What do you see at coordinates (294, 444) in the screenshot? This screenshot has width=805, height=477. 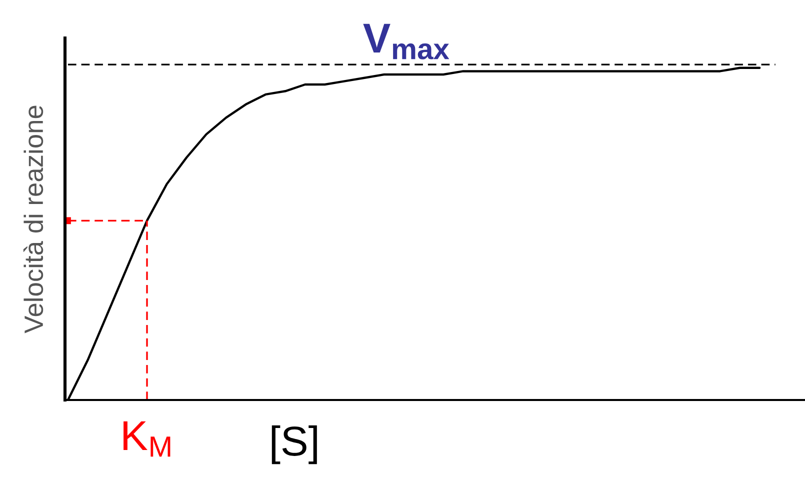 I see `x-axis-title: [S]` at bounding box center [294, 444].